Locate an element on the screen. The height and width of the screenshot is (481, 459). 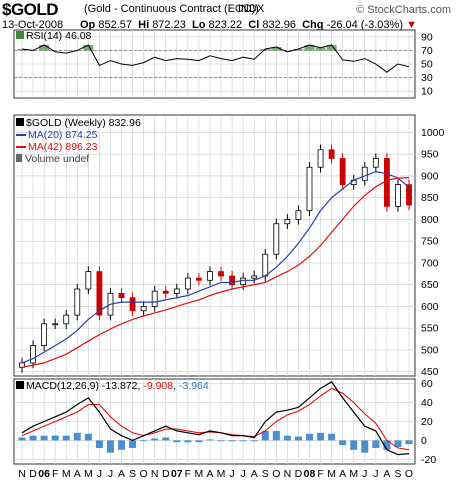
ma42-swatch-icon is located at coordinates (21, 147).